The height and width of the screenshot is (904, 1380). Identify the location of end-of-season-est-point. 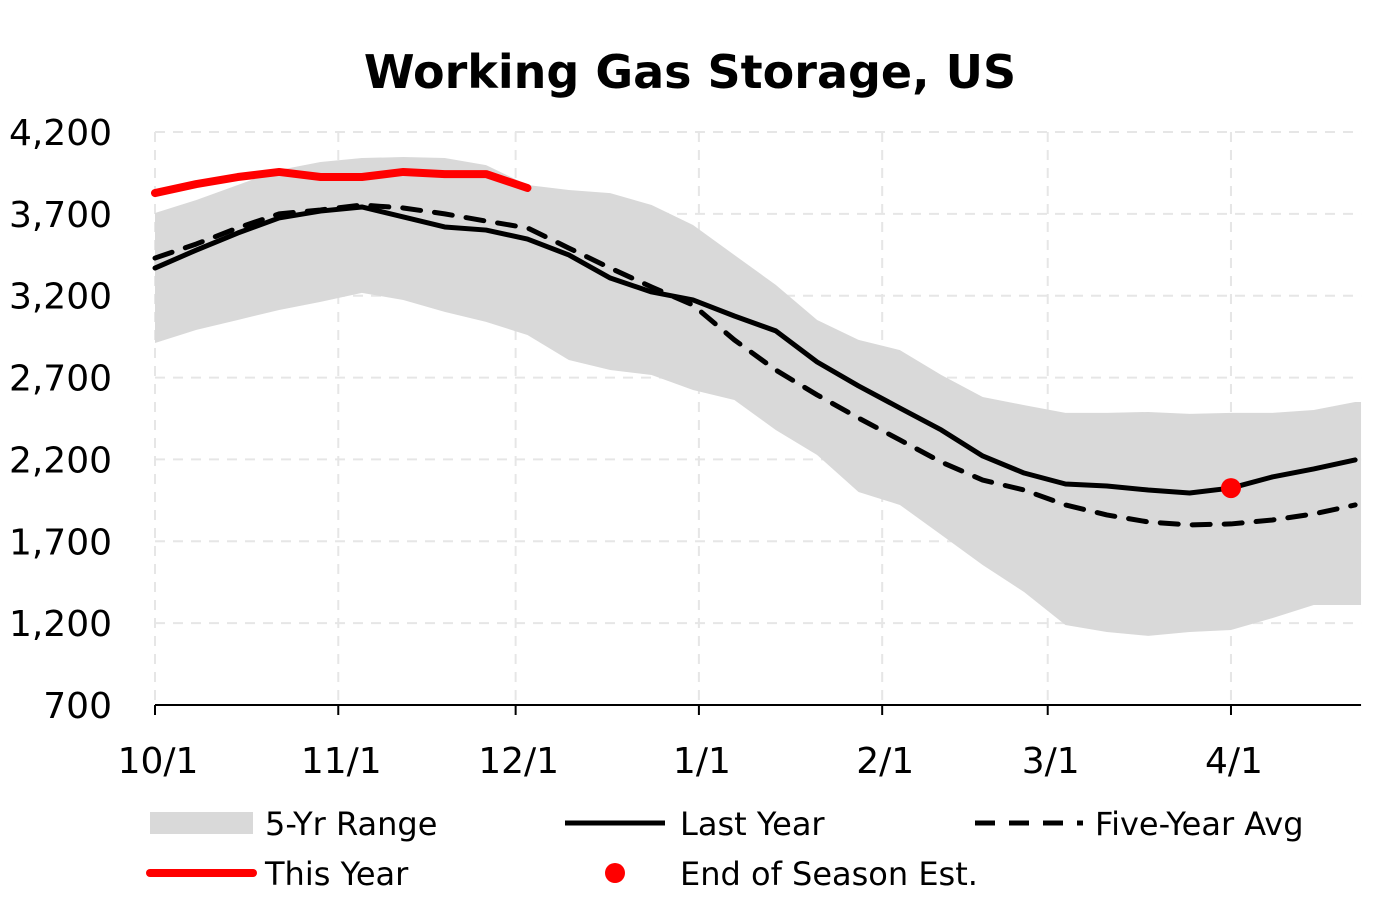
(1230, 488).